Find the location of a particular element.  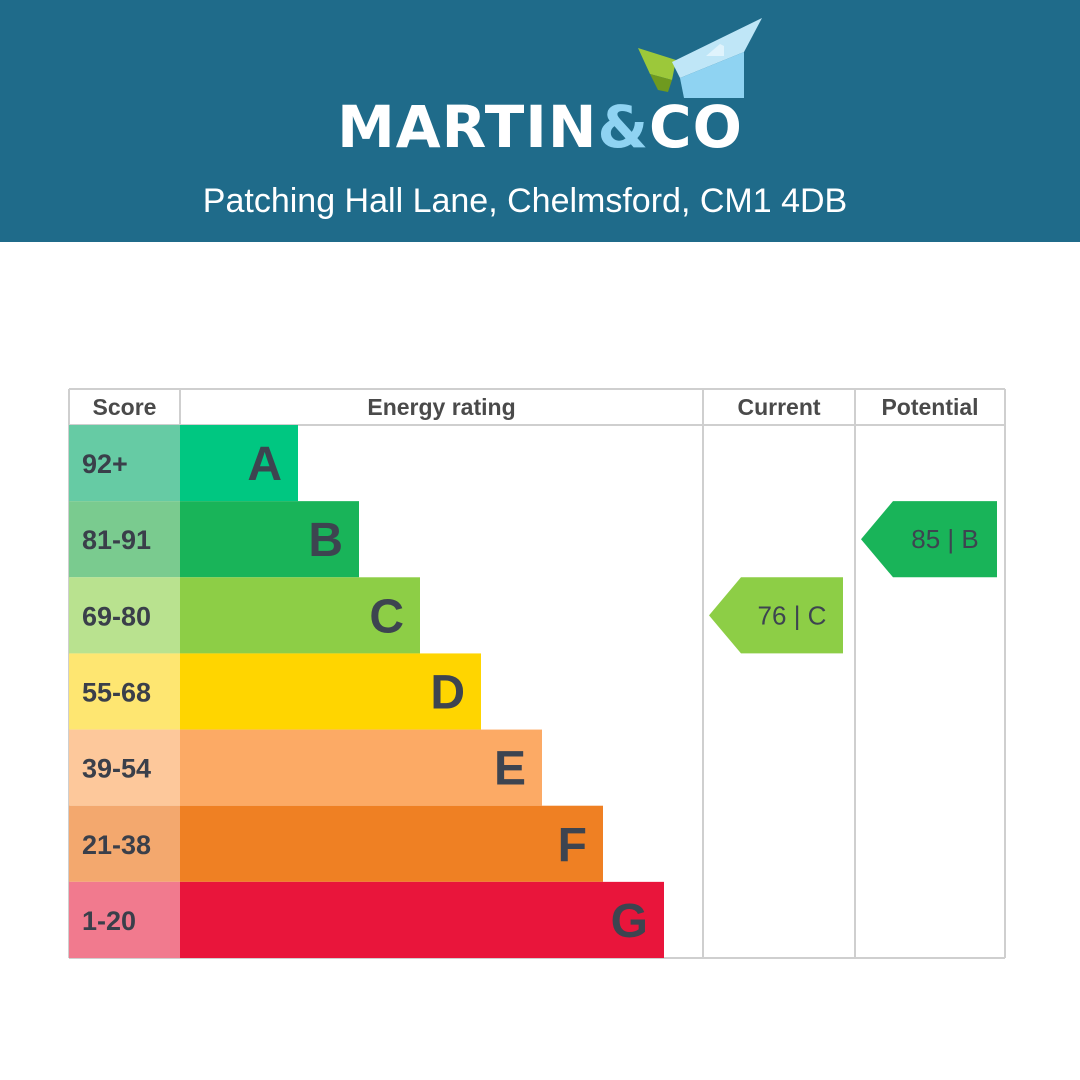

band-bar-a is located at coordinates (239, 463).